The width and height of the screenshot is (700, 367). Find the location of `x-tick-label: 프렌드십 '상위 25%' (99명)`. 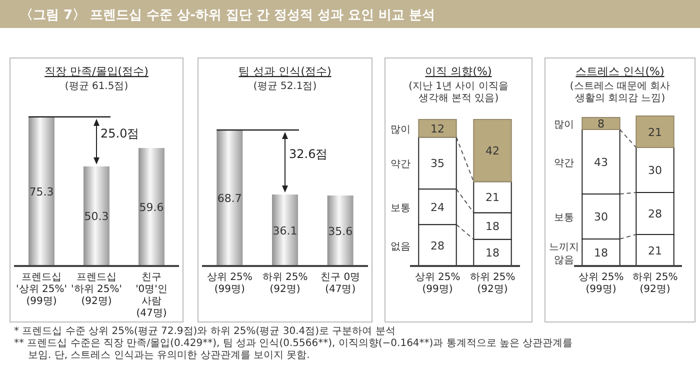

x-tick-label: 프렌드십 '상위 25%' (99명) is located at coordinates (41, 289).